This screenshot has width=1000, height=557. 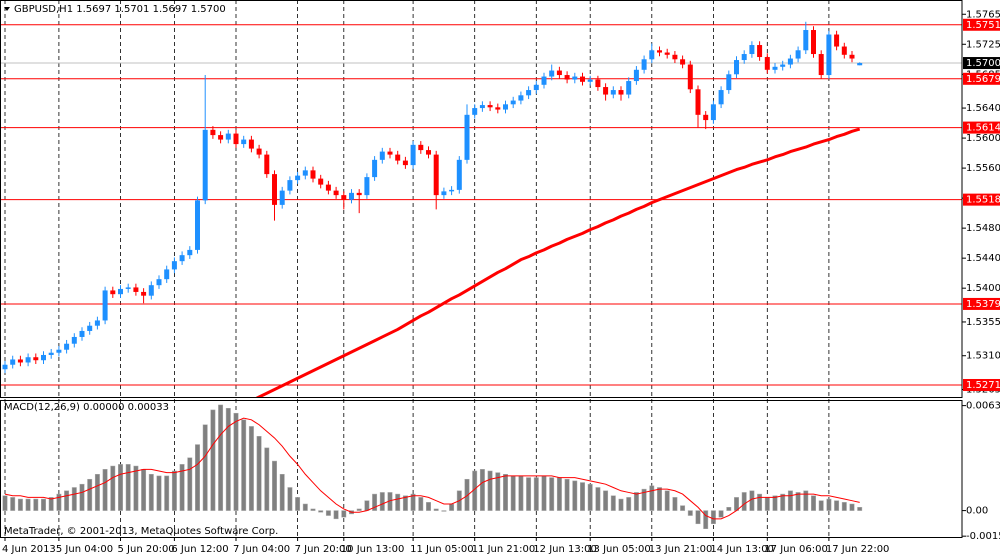 I want to click on menu-triangle, so click(x=7, y=9).